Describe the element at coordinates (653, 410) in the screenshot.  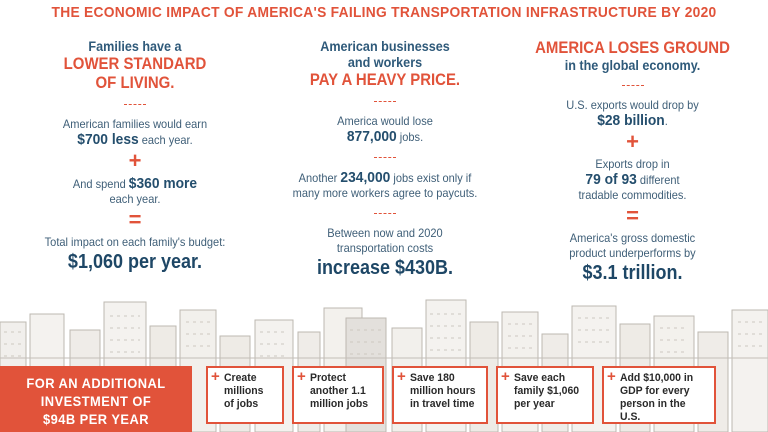
I see `benefit-line: person in the U.S.` at that location.